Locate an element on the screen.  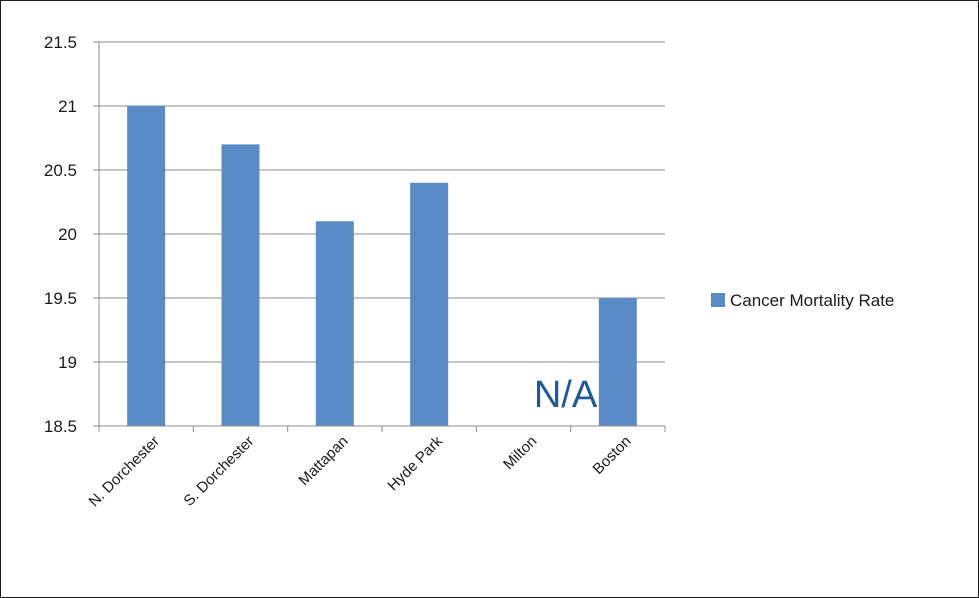
y-tick-labels: 18.5 19 19.5 20 20.5 21 21.5 is located at coordinates (60, 234).